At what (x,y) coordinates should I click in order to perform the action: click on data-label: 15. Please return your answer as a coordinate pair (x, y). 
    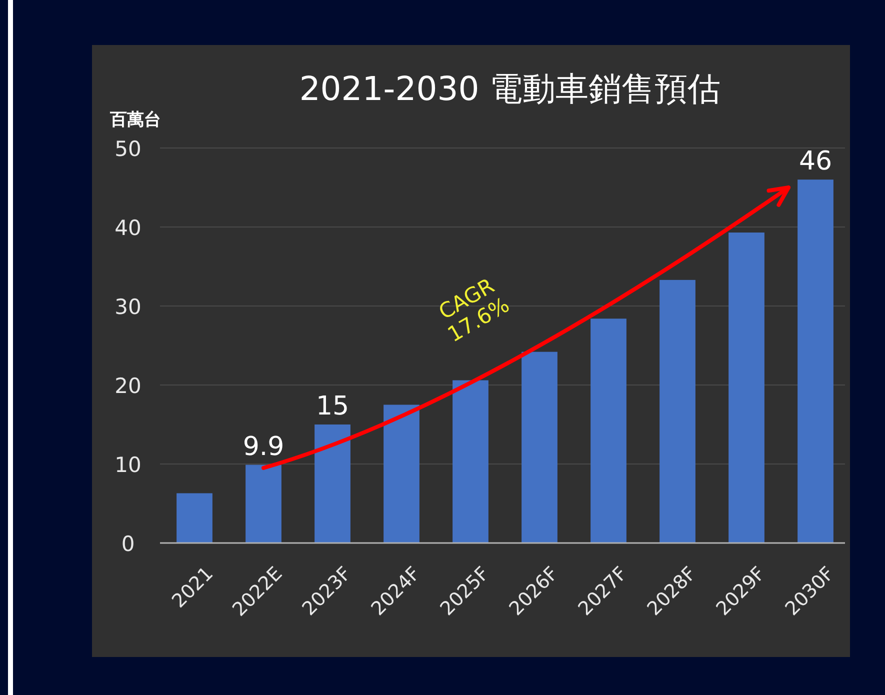
    Looking at the image, I should click on (333, 407).